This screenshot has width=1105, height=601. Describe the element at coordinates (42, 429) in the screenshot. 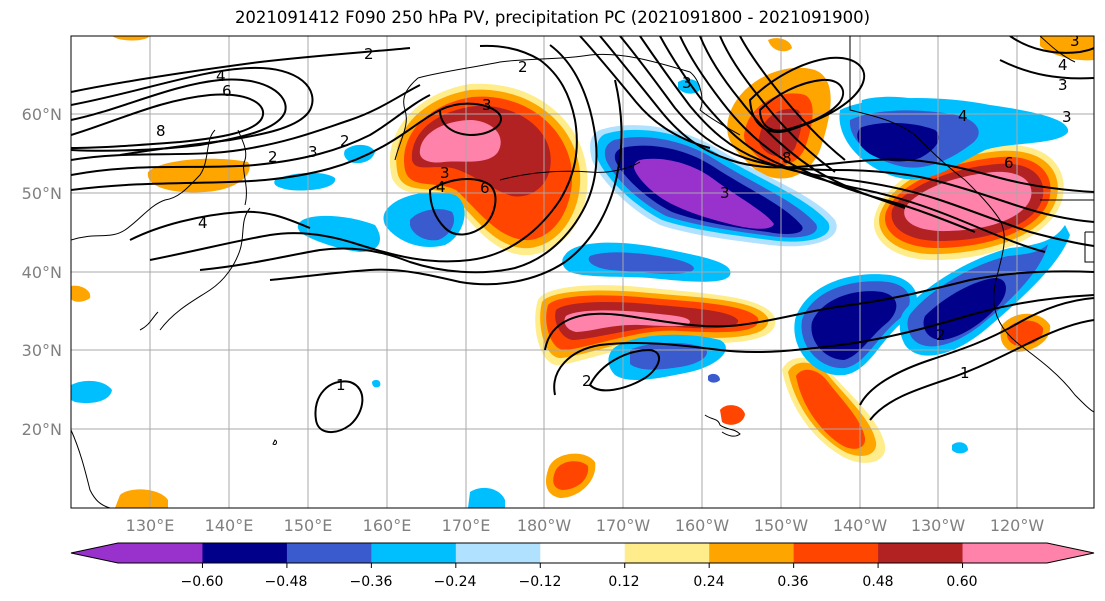

I see `lat-label: 20°N` at that location.